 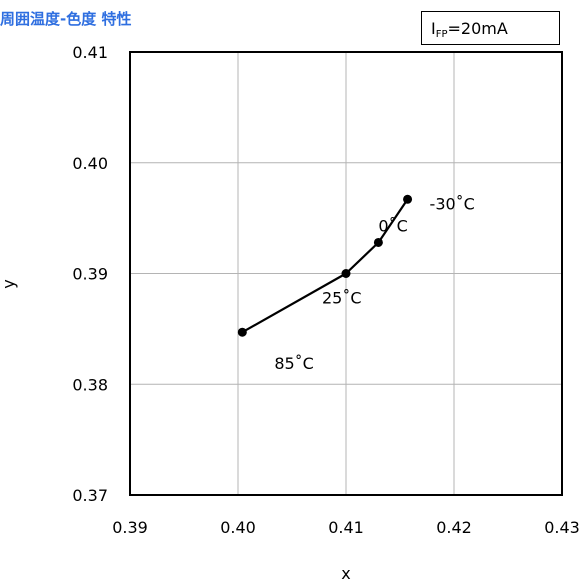 I want to click on series-line, so click(x=325, y=266).